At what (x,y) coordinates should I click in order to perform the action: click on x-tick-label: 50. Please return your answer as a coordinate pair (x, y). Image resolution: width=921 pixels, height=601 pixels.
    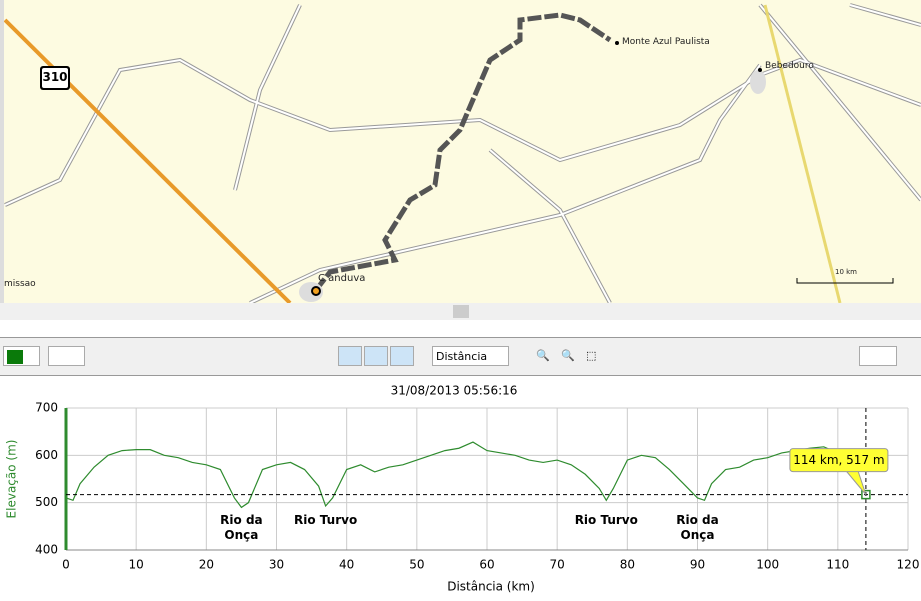
    Looking at the image, I should click on (416, 565).